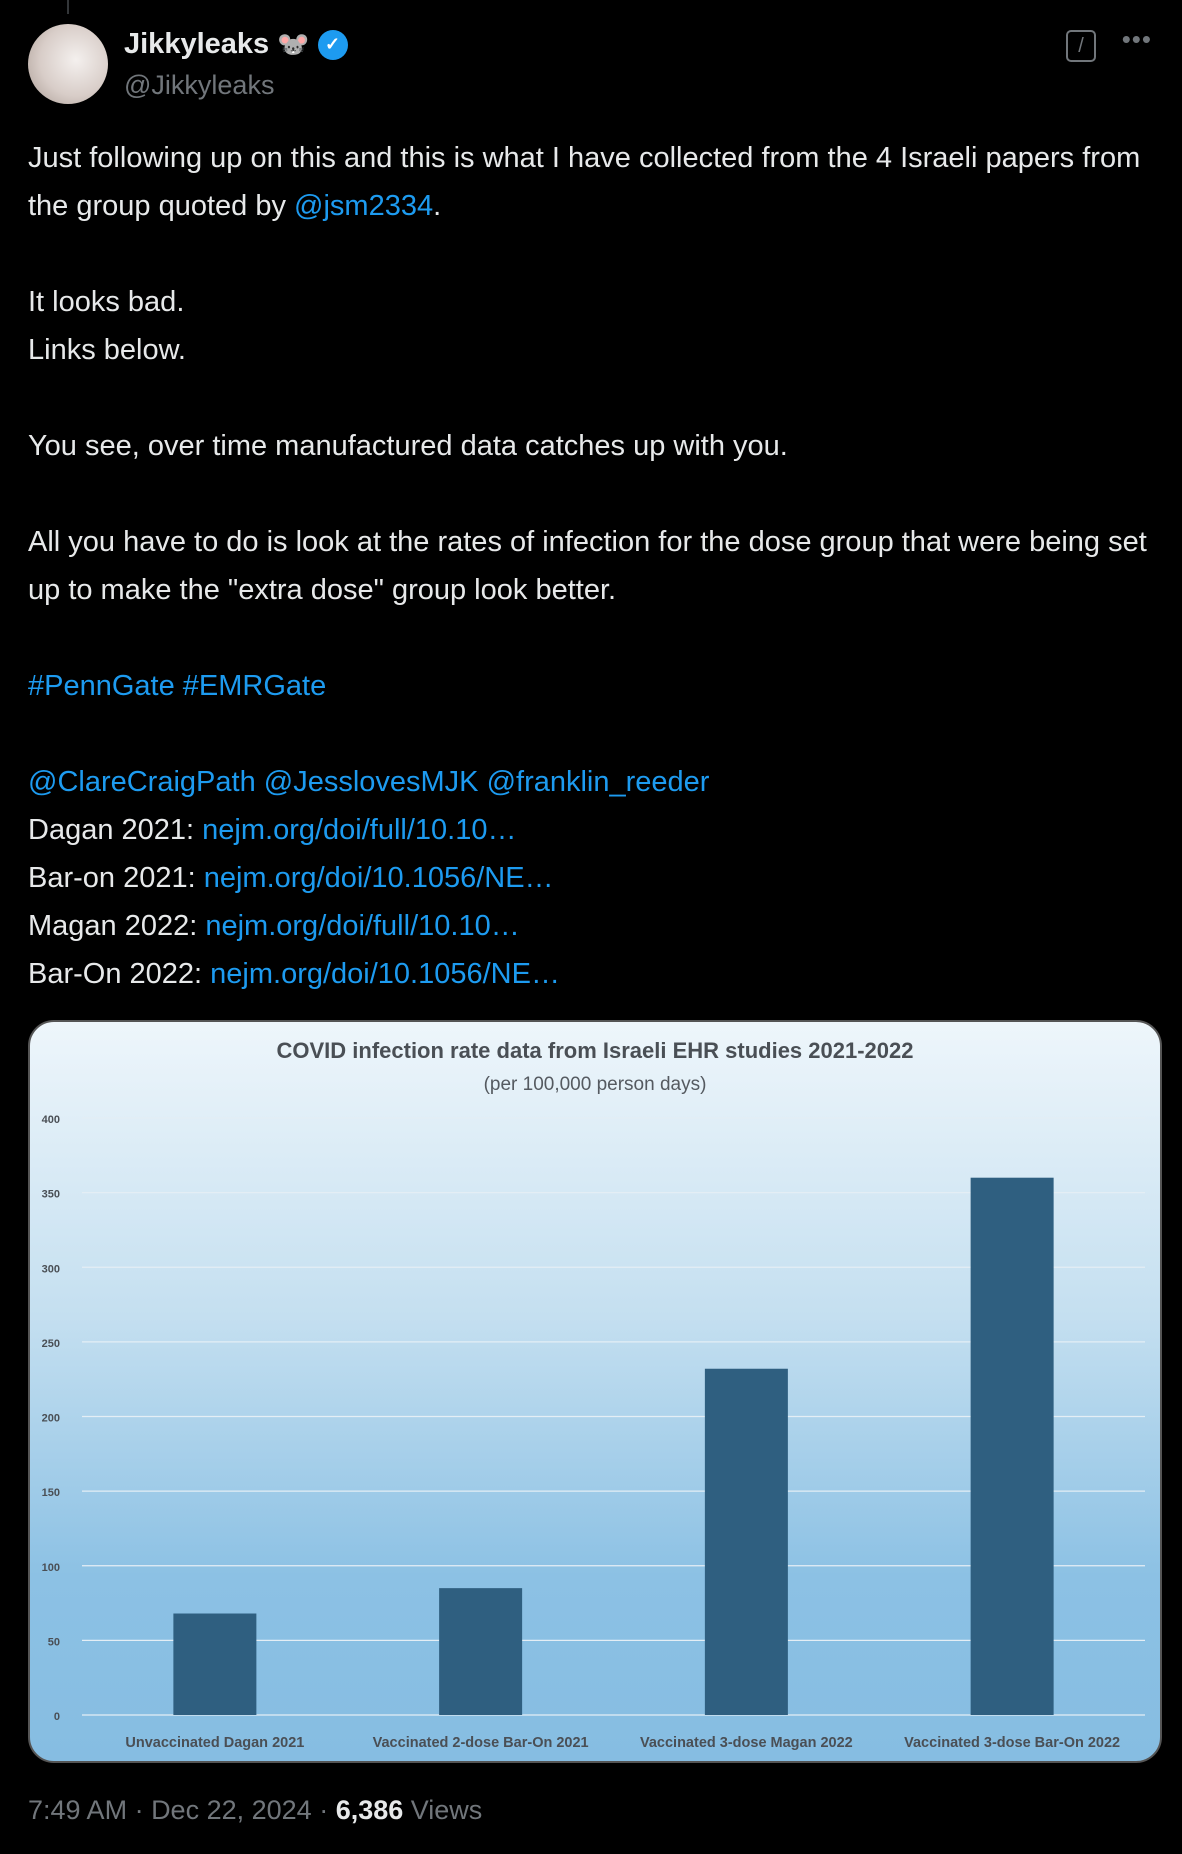 The height and width of the screenshot is (1854, 1182). What do you see at coordinates (68, 64) in the screenshot?
I see `avatar` at bounding box center [68, 64].